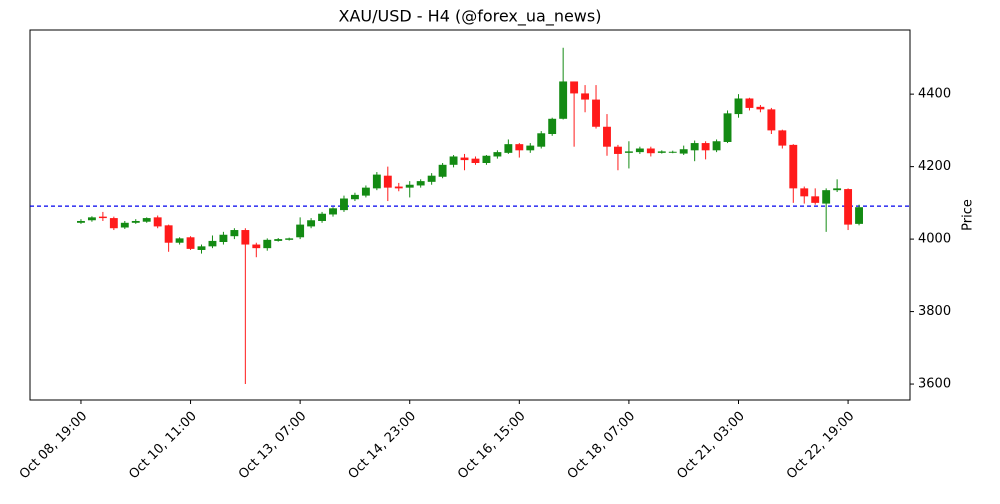  I want to click on y-tick-label: 4200, so click(934, 166).